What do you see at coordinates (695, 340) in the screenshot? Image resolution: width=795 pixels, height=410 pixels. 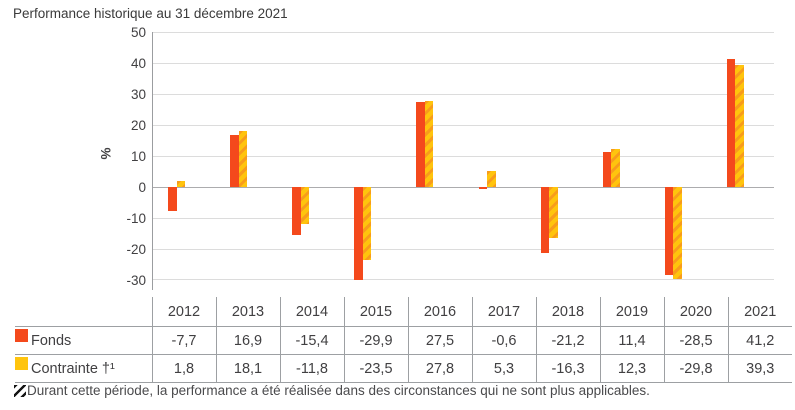 I see `value-cell-fonds-2020: -28,5` at bounding box center [695, 340].